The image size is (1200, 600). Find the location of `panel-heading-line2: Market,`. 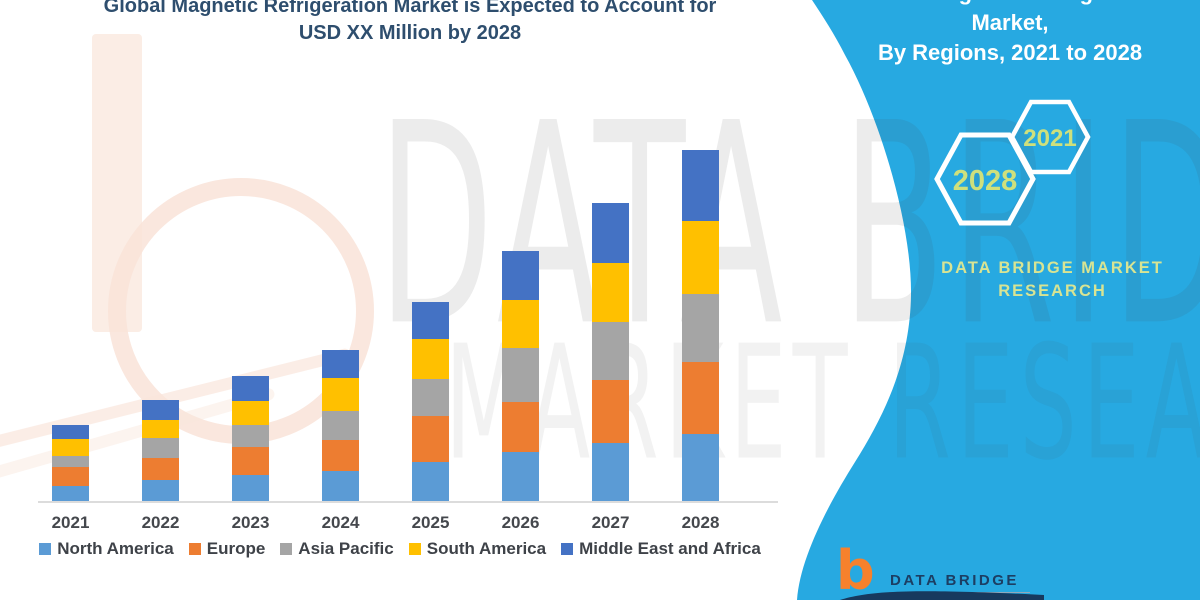

panel-heading-line2: Market, is located at coordinates (1010, 22).